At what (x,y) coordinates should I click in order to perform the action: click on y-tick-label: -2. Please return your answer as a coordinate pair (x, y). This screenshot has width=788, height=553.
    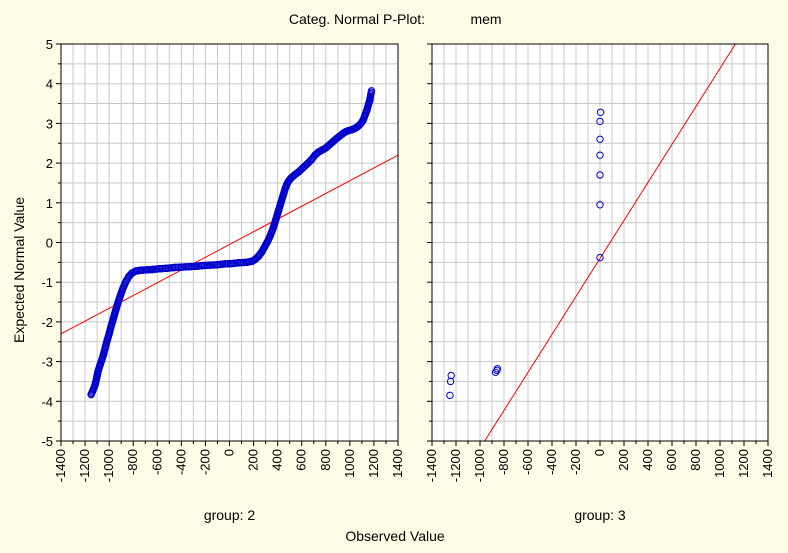
    Looking at the image, I should click on (47, 322).